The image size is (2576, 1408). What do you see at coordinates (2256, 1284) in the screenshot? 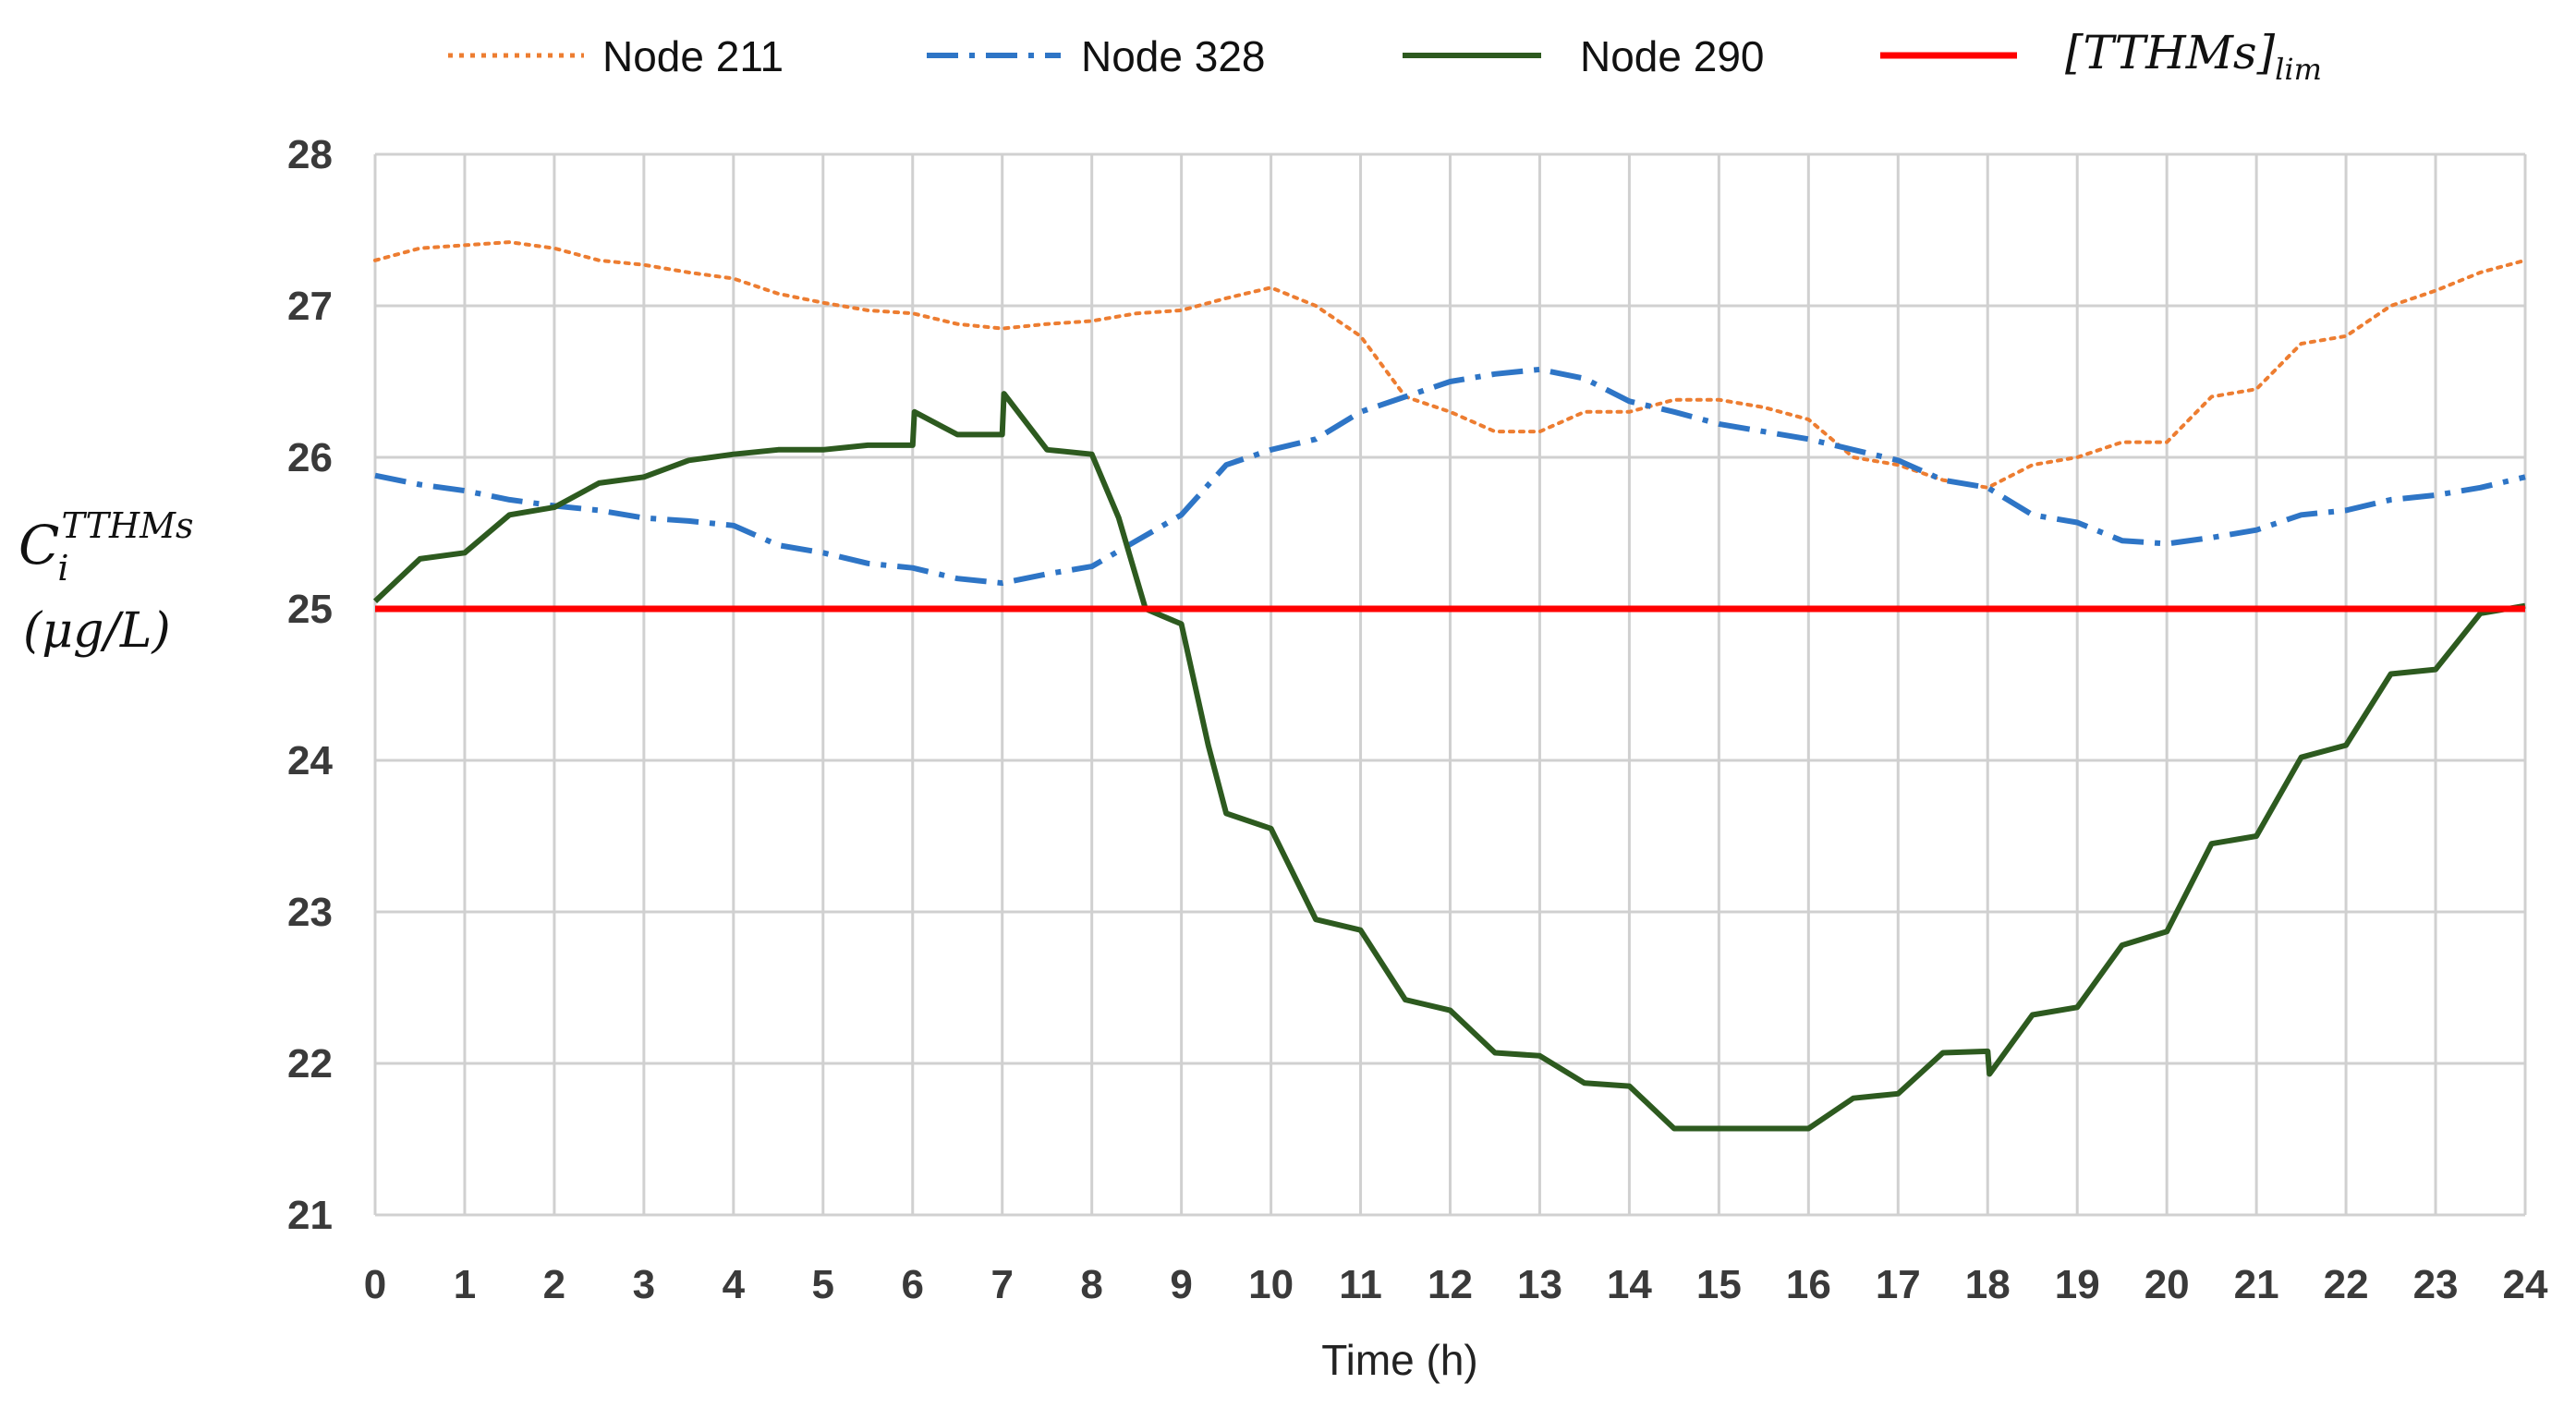
I see `x-tick-label: 21` at bounding box center [2256, 1284].